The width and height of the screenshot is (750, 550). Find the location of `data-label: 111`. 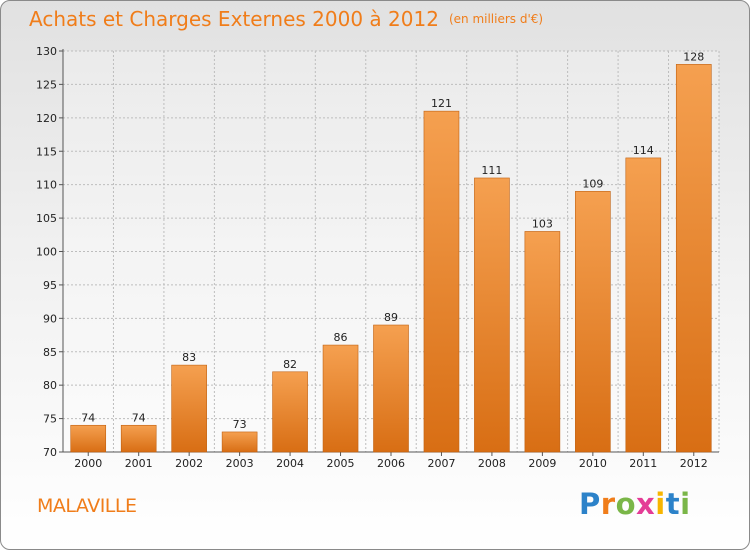

data-label: 111 is located at coordinates (491, 170).